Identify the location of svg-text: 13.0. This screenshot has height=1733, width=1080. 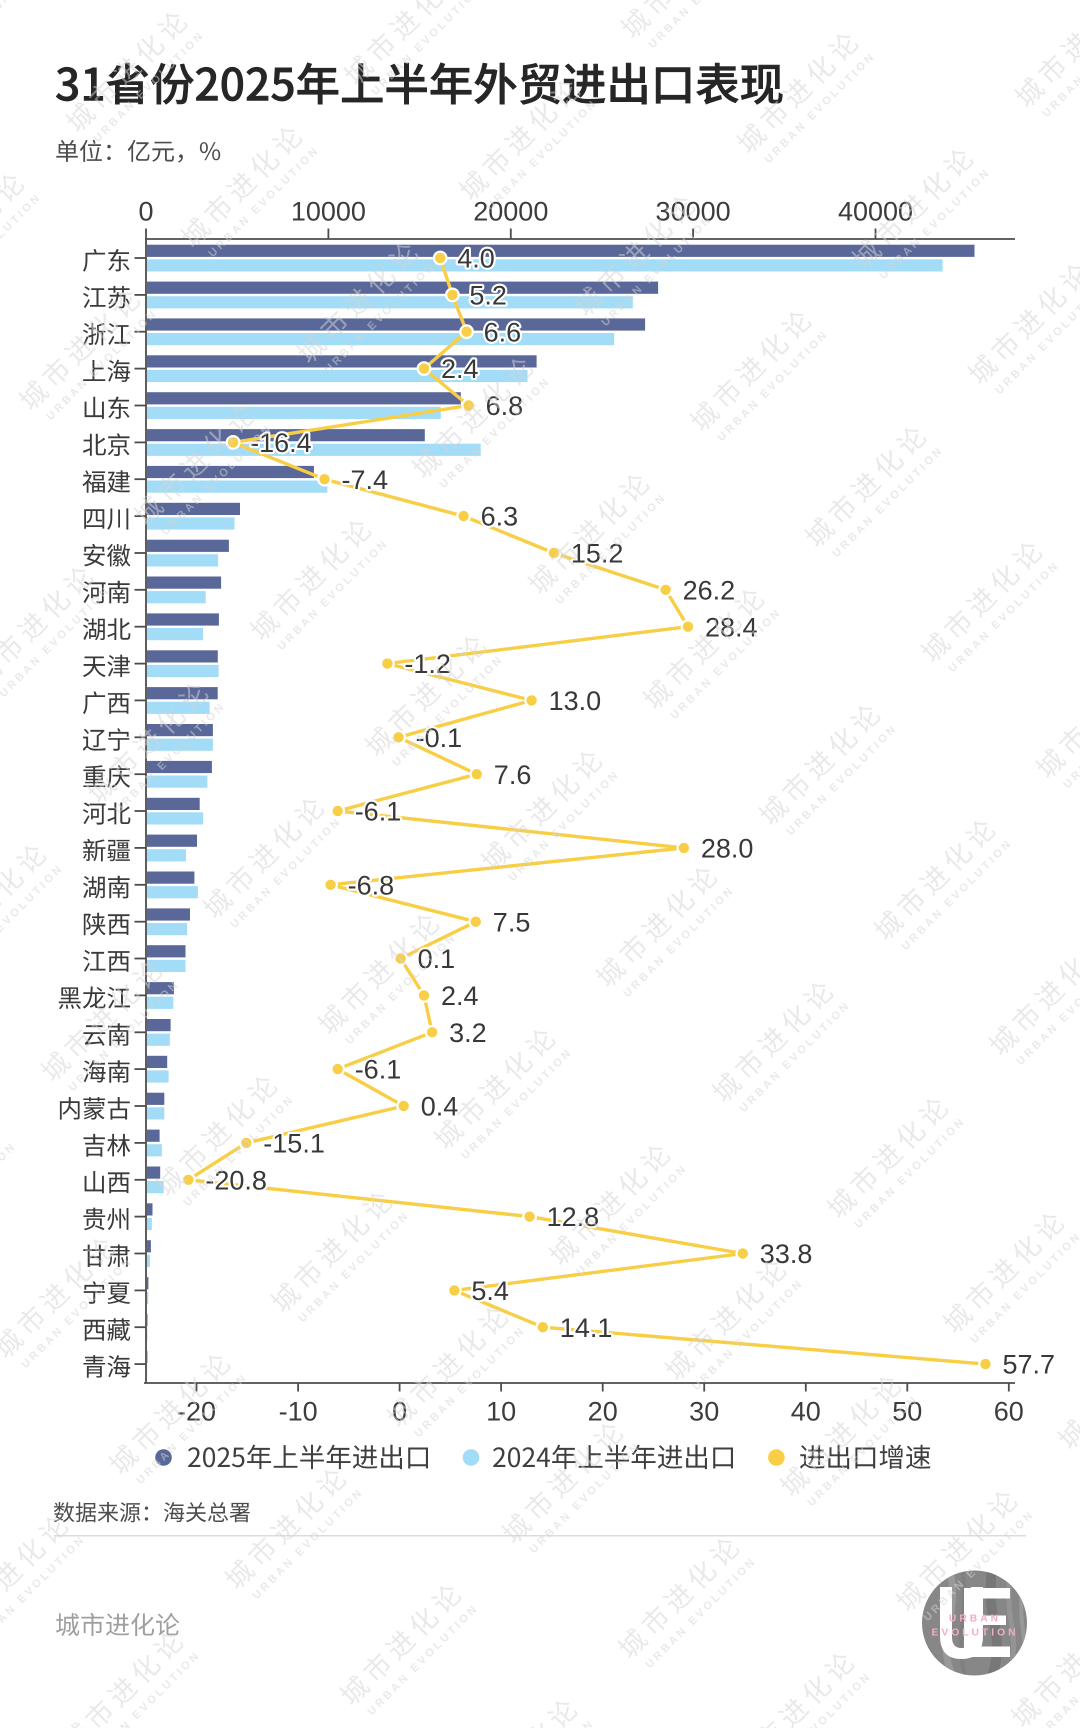
(575, 701).